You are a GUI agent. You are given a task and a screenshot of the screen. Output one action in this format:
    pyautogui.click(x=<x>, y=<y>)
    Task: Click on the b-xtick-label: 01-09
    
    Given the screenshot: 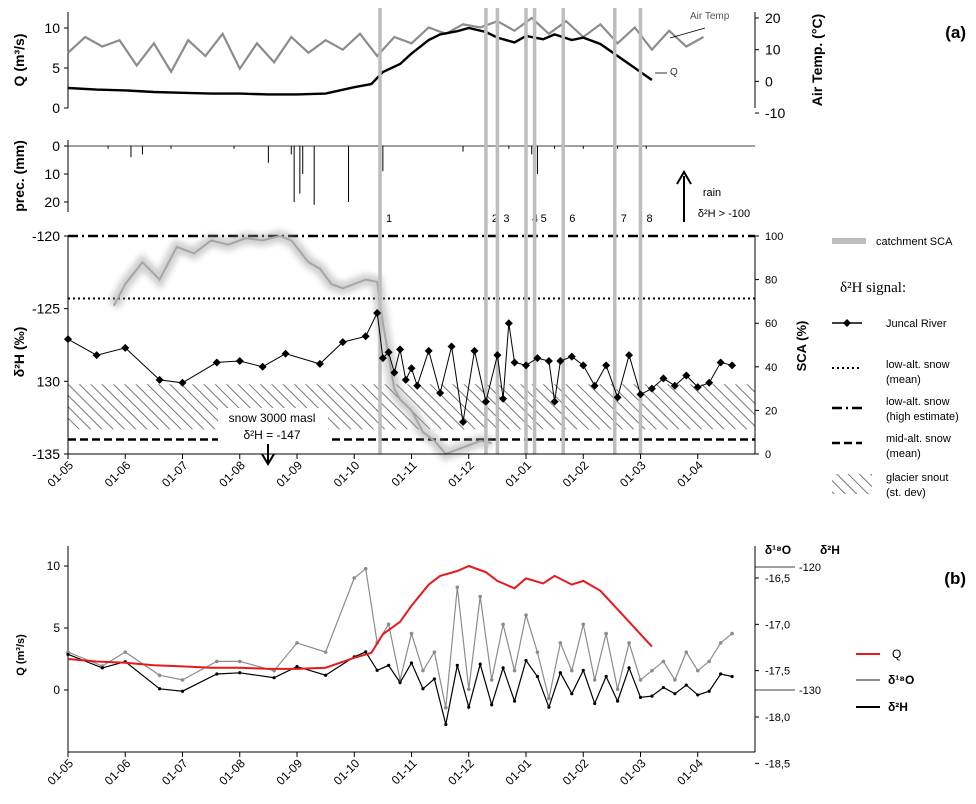 What is the action you would take?
    pyautogui.click(x=290, y=772)
    